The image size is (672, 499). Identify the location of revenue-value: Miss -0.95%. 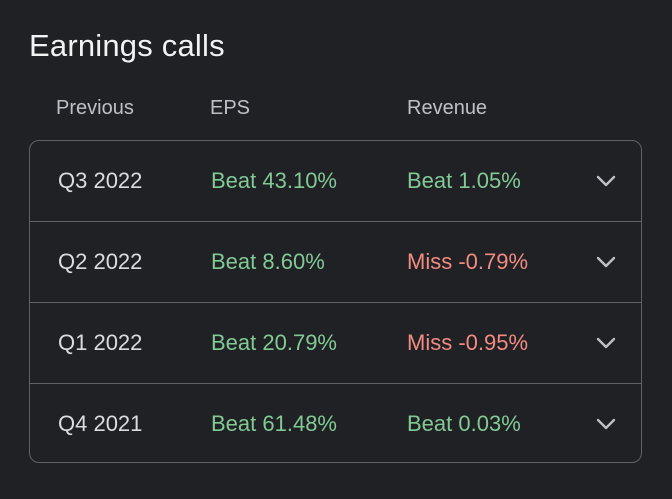
(468, 342).